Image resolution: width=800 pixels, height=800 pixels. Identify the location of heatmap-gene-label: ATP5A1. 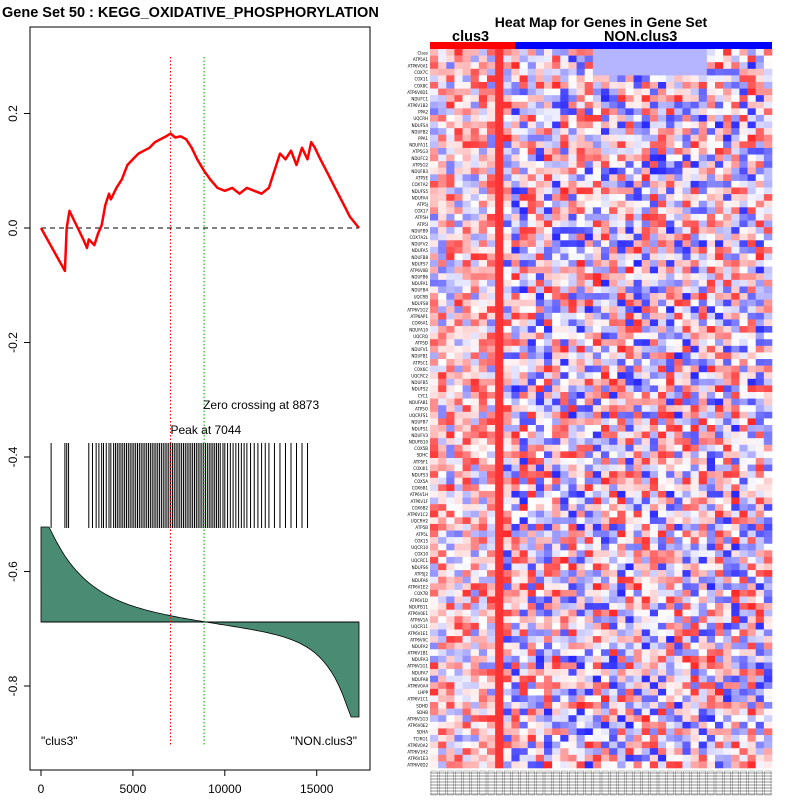
(421, 59).